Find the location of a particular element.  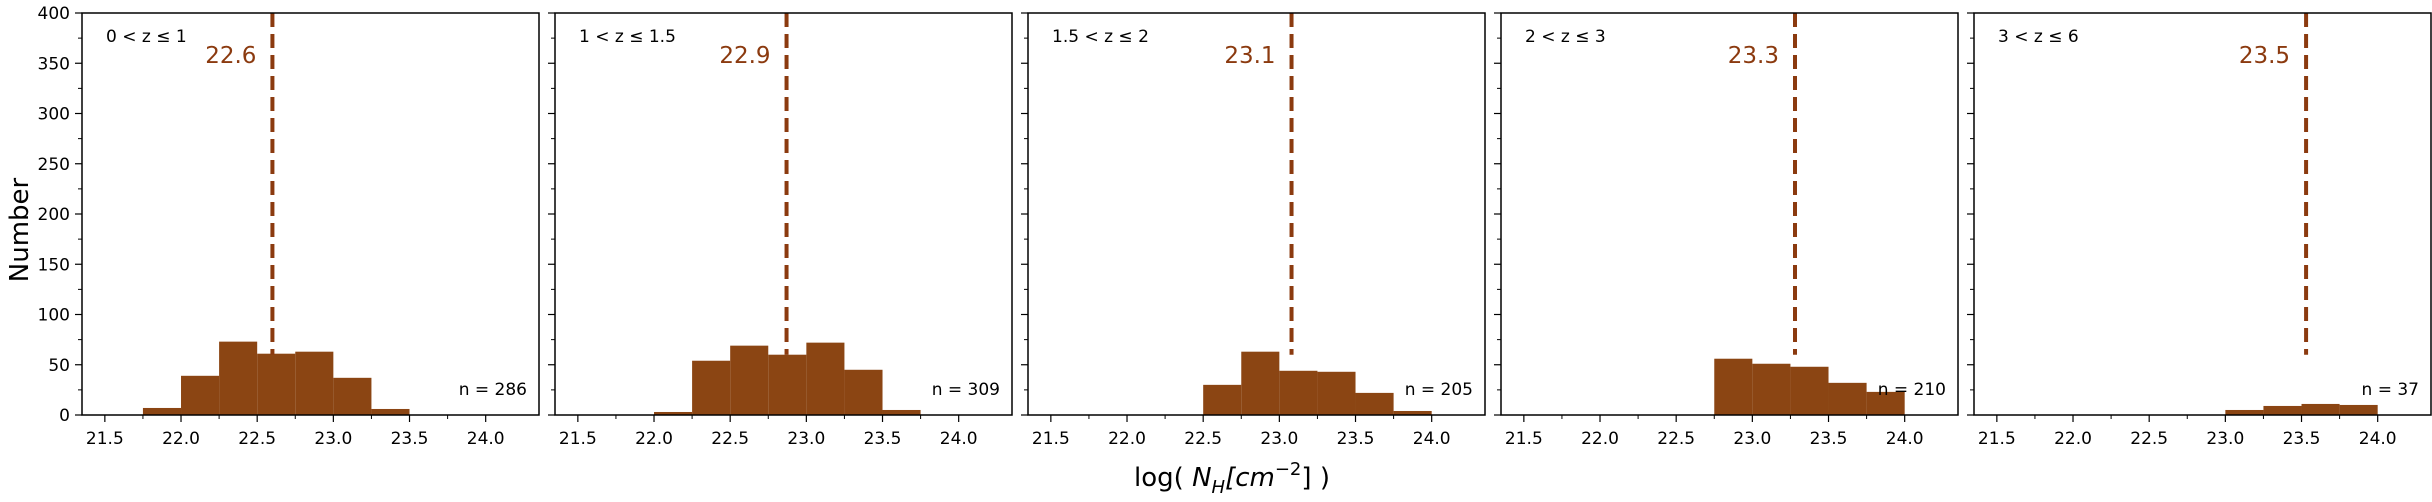

median-value-label: 23.1 is located at coordinates (1249, 56).